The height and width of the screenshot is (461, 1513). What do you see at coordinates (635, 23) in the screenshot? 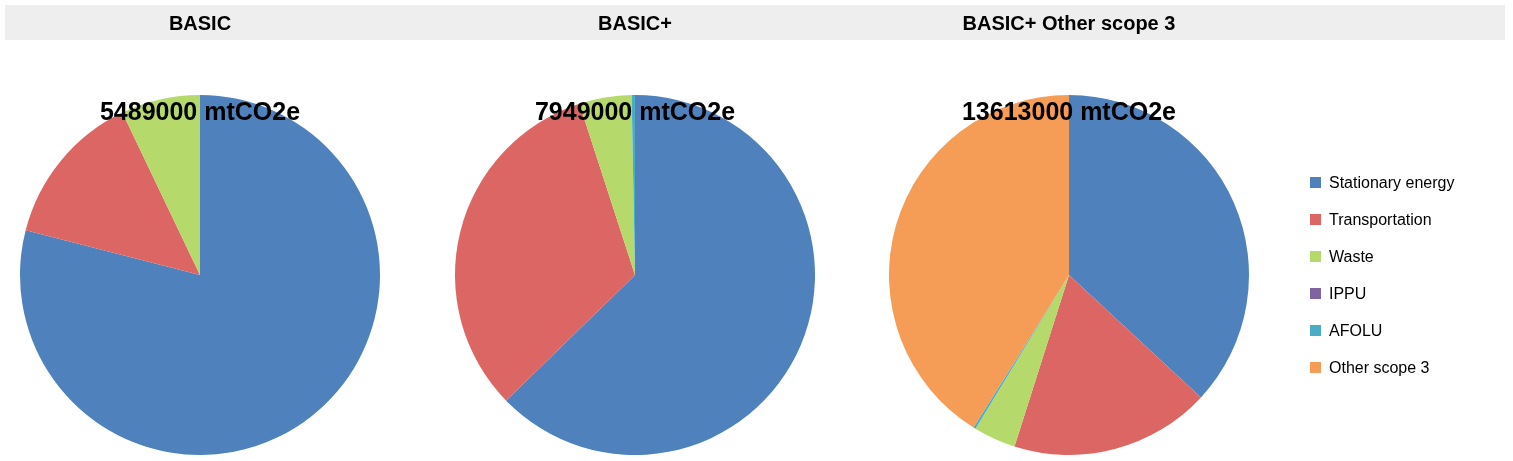
I see `chart-title: BASIC+` at bounding box center [635, 23].